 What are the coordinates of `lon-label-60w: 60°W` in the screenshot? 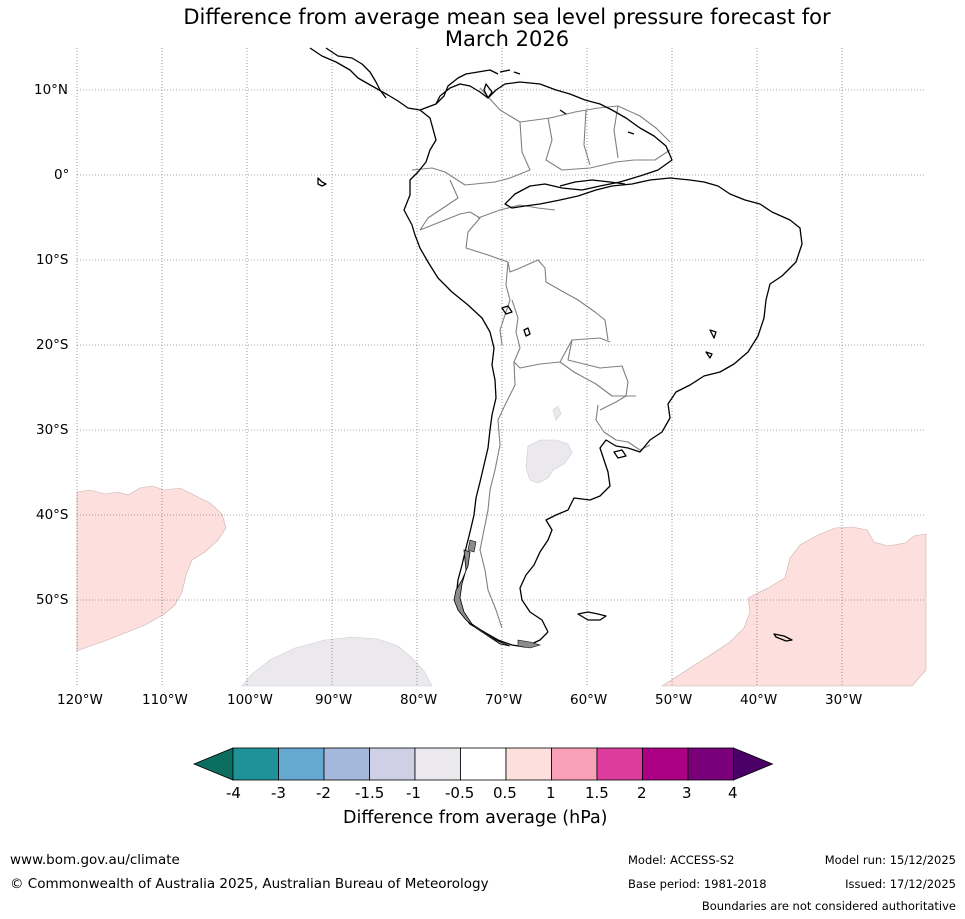 It's located at (589, 700).